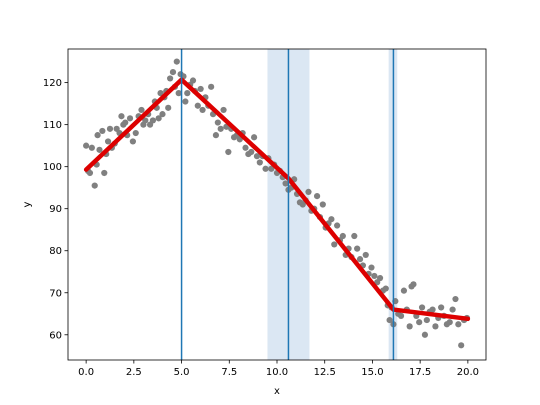 This screenshot has height=405, width=540. What do you see at coordinates (52, 125) in the screenshot?
I see `y-tick-label: 110` at bounding box center [52, 125].